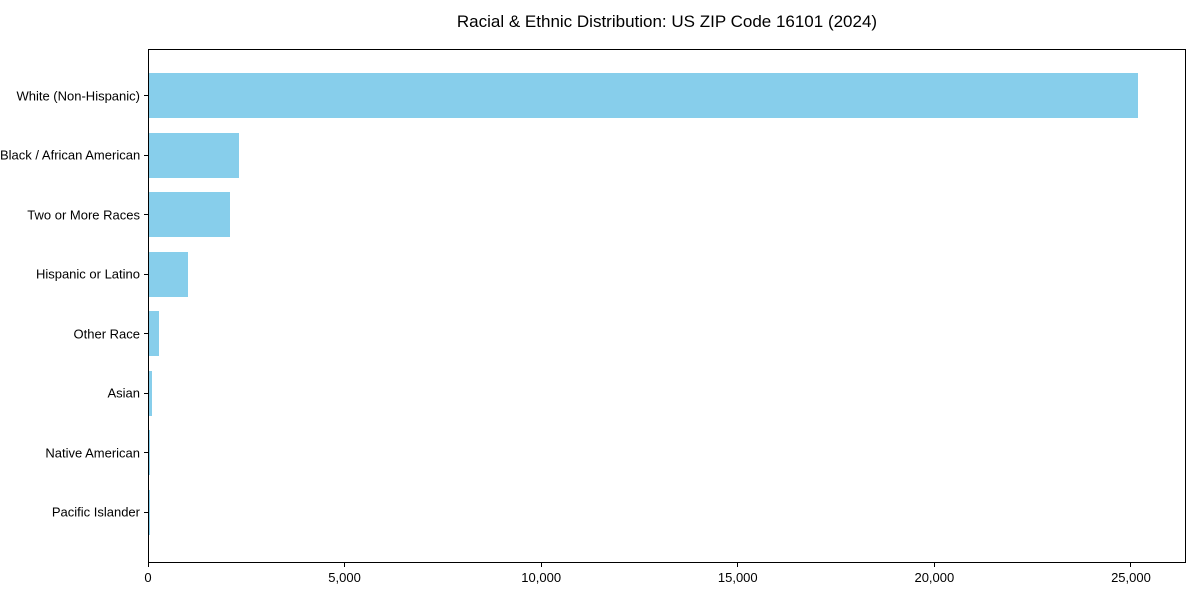 The height and width of the screenshot is (600, 1200). What do you see at coordinates (541, 577) in the screenshot?
I see `x-tick-label: 10,000` at bounding box center [541, 577].